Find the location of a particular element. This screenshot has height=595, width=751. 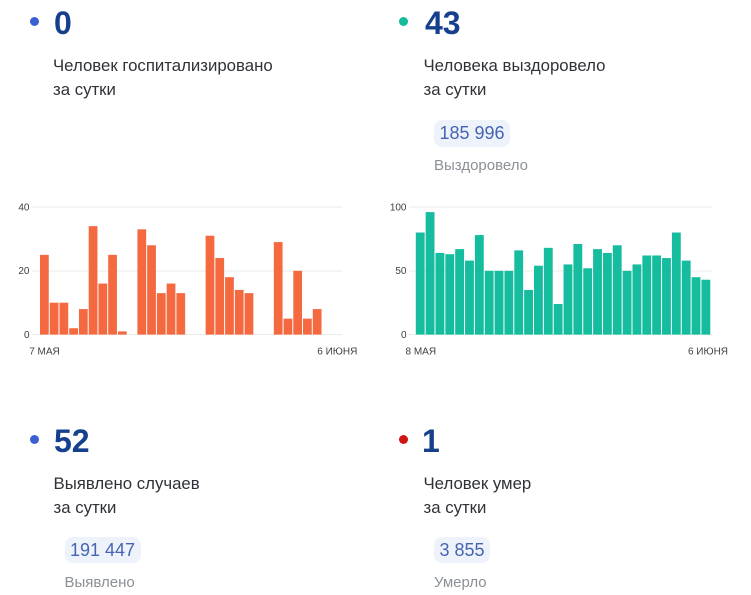

svg-text: 7 МАЯ is located at coordinates (44, 351).